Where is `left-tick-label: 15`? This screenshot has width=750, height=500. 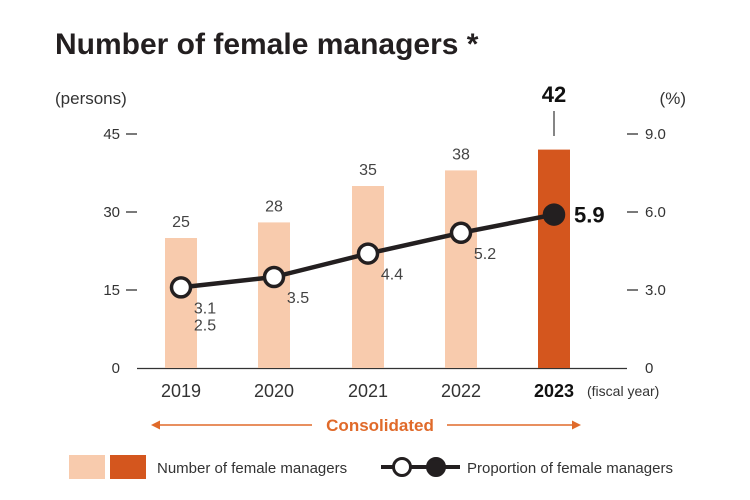 left-tick-label: 15 is located at coordinates (111, 290).